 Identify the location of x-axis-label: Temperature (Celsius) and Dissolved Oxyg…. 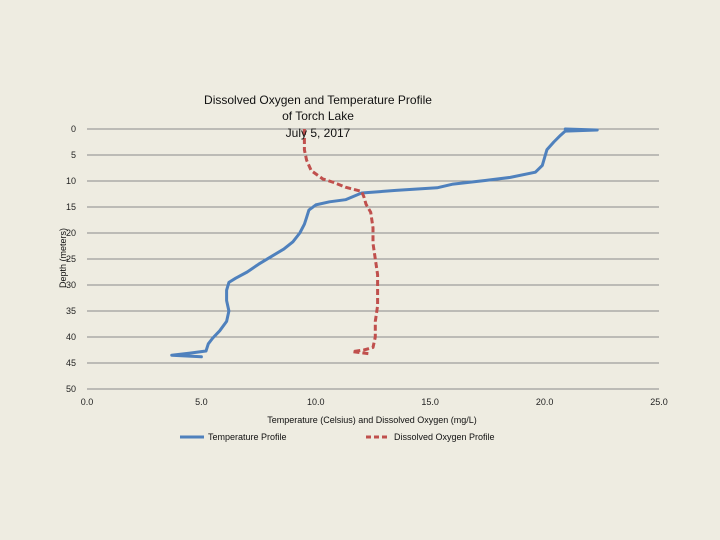
(372, 420).